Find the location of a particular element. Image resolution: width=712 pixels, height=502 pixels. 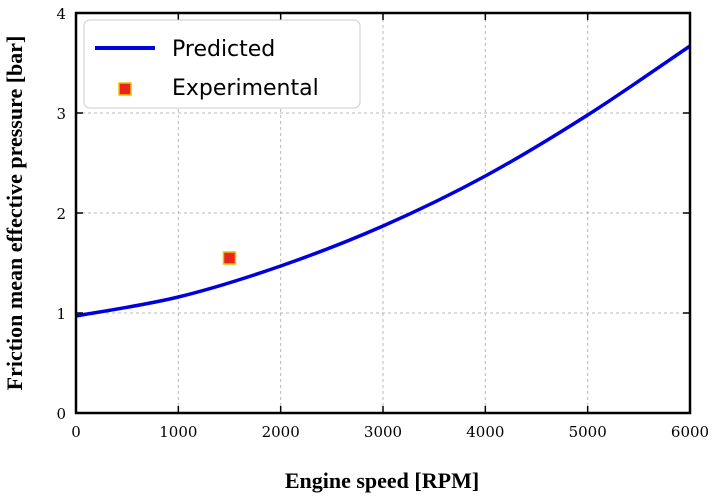

data-point-experimental is located at coordinates (229, 258).